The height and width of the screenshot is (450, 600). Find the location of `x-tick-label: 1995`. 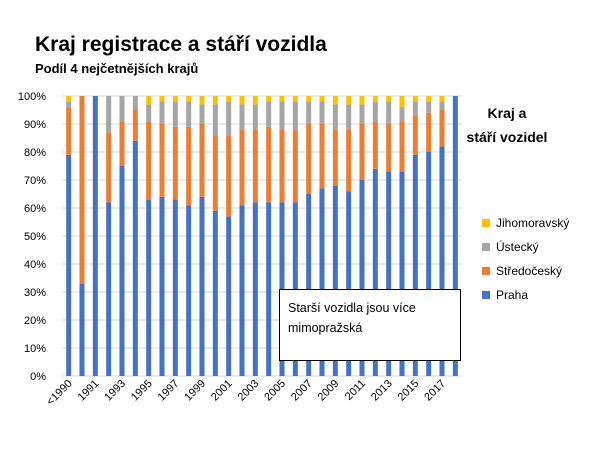

x-tick-label: 1995 is located at coordinates (142, 391).